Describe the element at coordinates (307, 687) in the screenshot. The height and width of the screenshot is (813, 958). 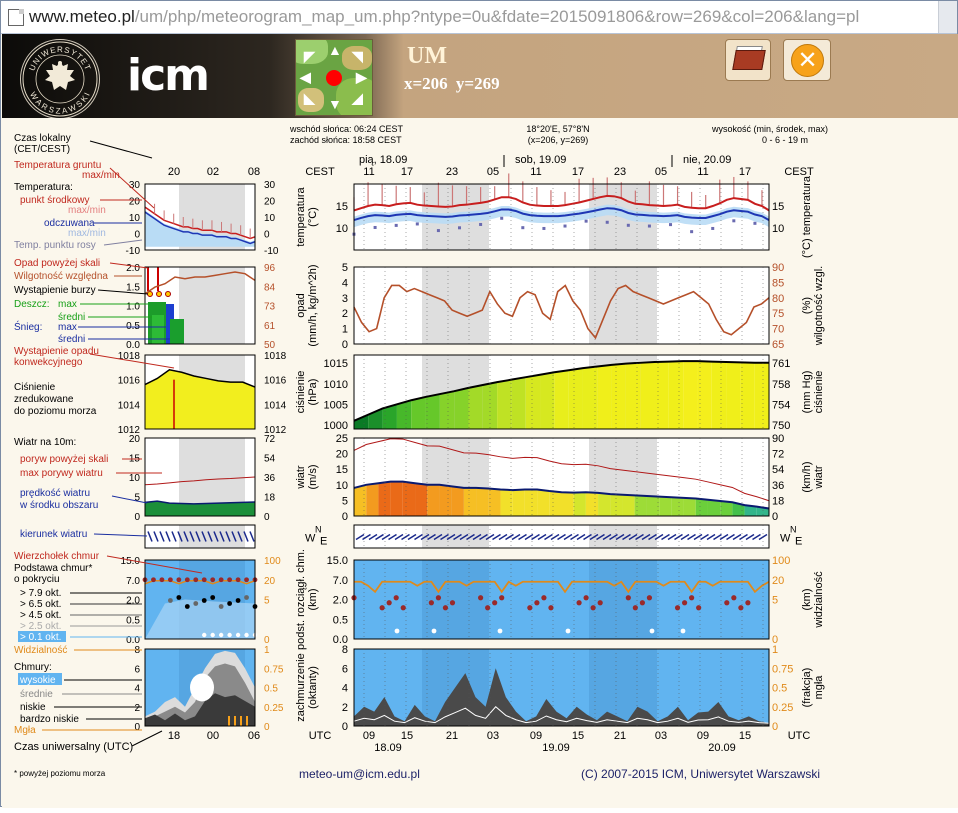
I see `axis-title-left-cover: zachmurzenie(oktanty)` at that location.